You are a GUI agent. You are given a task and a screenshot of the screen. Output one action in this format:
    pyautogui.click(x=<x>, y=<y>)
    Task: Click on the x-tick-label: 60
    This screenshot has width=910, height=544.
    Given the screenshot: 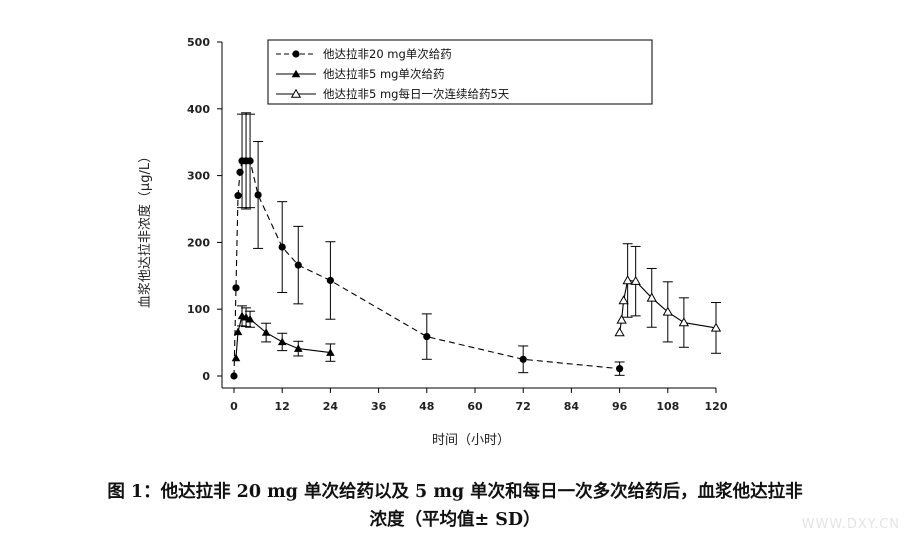 What is the action you would take?
    pyautogui.click(x=475, y=406)
    